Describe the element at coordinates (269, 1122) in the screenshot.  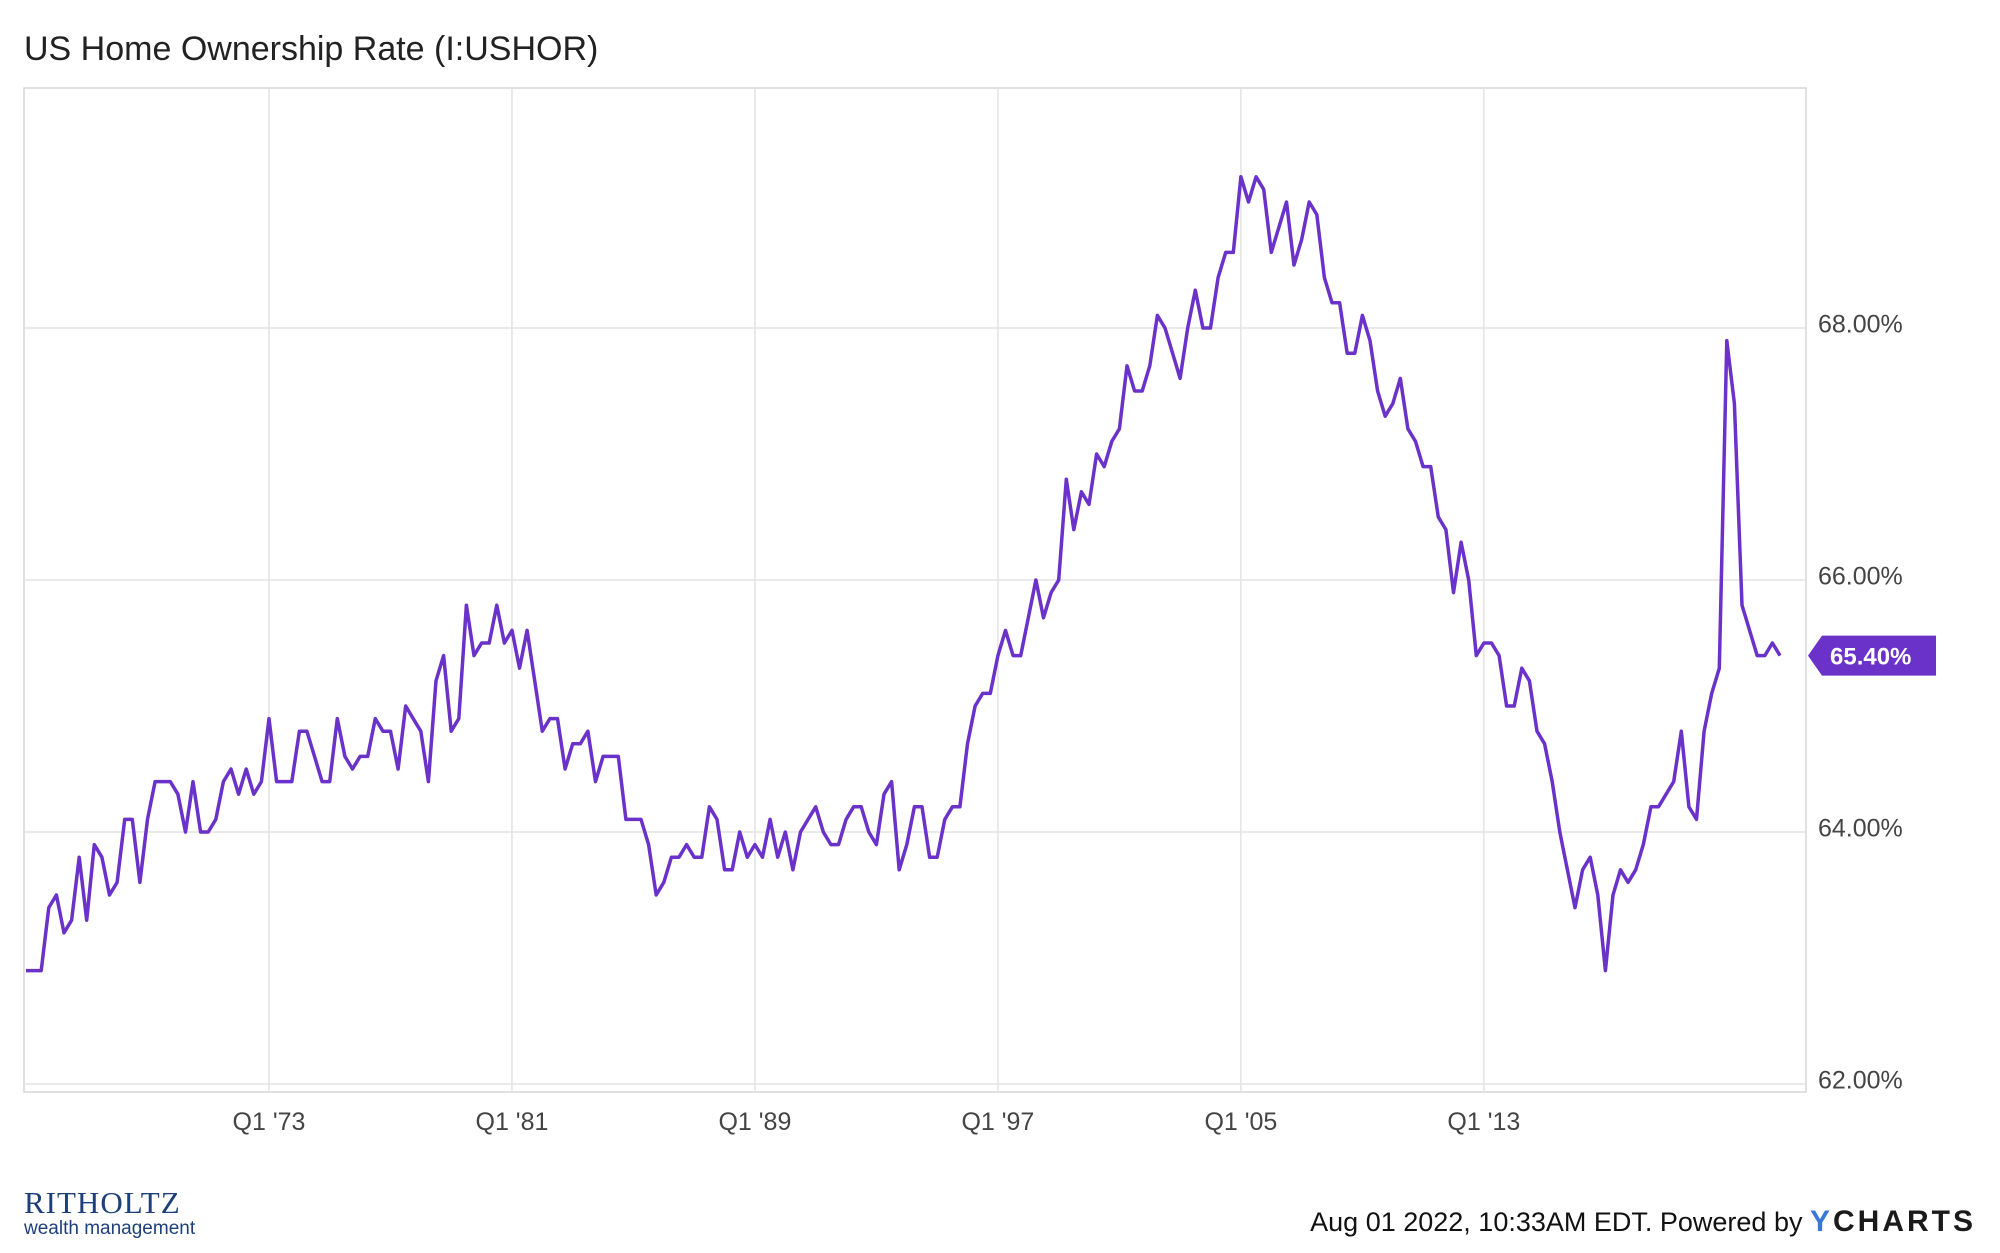
I see `x-tick-label: Q1 '73` at that location.